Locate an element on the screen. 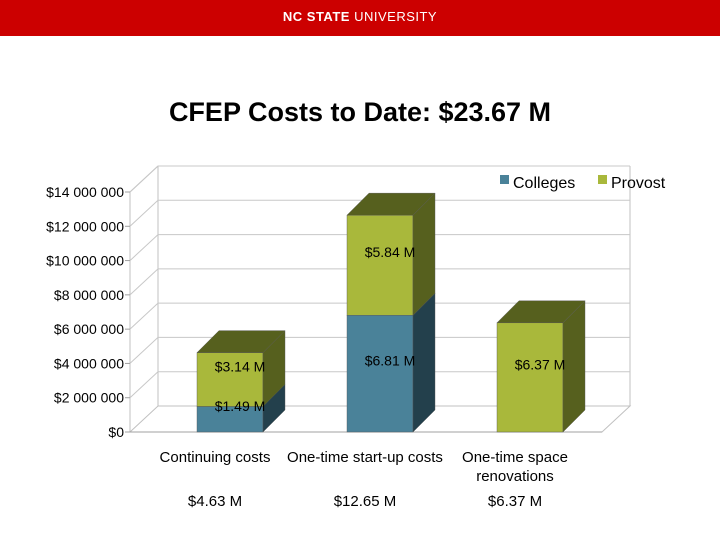 The height and width of the screenshot is (540, 720). y-tick-label: $2 000 000 is located at coordinates (89, 398).